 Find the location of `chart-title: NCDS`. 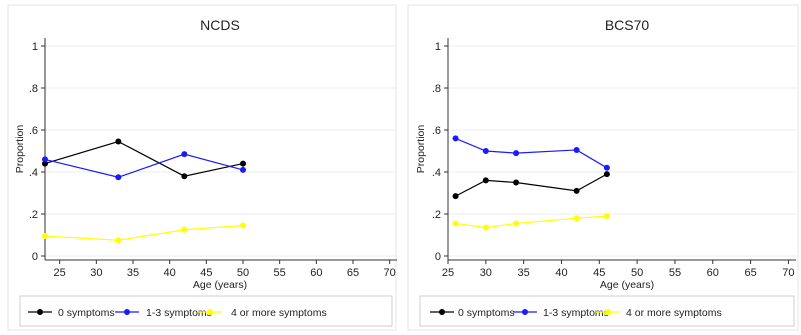

chart-title: NCDS is located at coordinates (220, 25).